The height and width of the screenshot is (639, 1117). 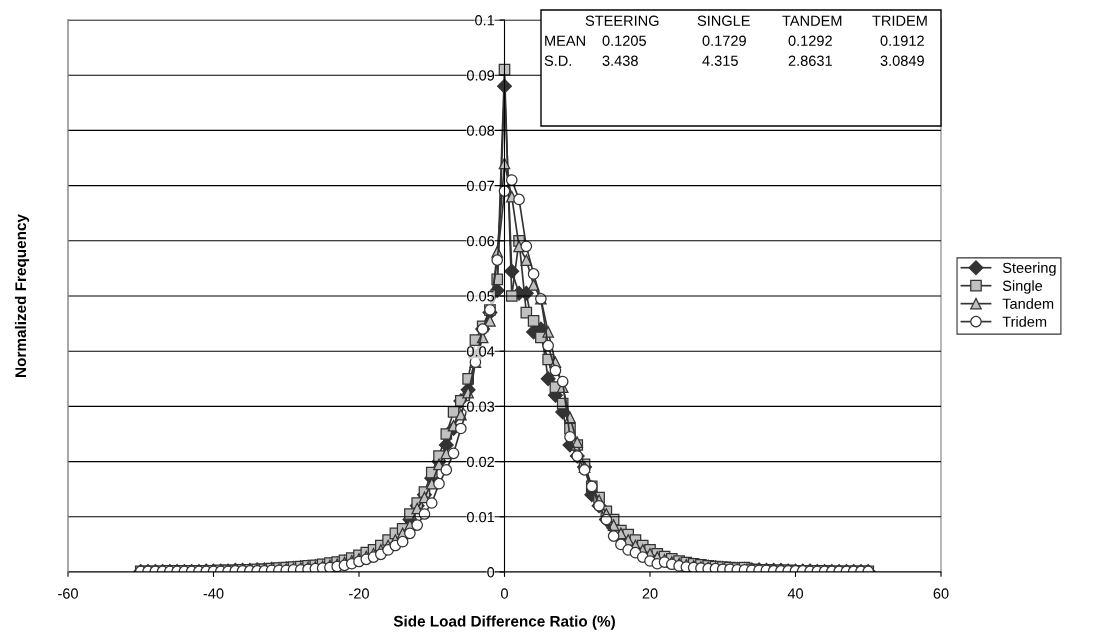 What do you see at coordinates (1024, 321) in the screenshot?
I see `legend-label: Tridem` at bounding box center [1024, 321].